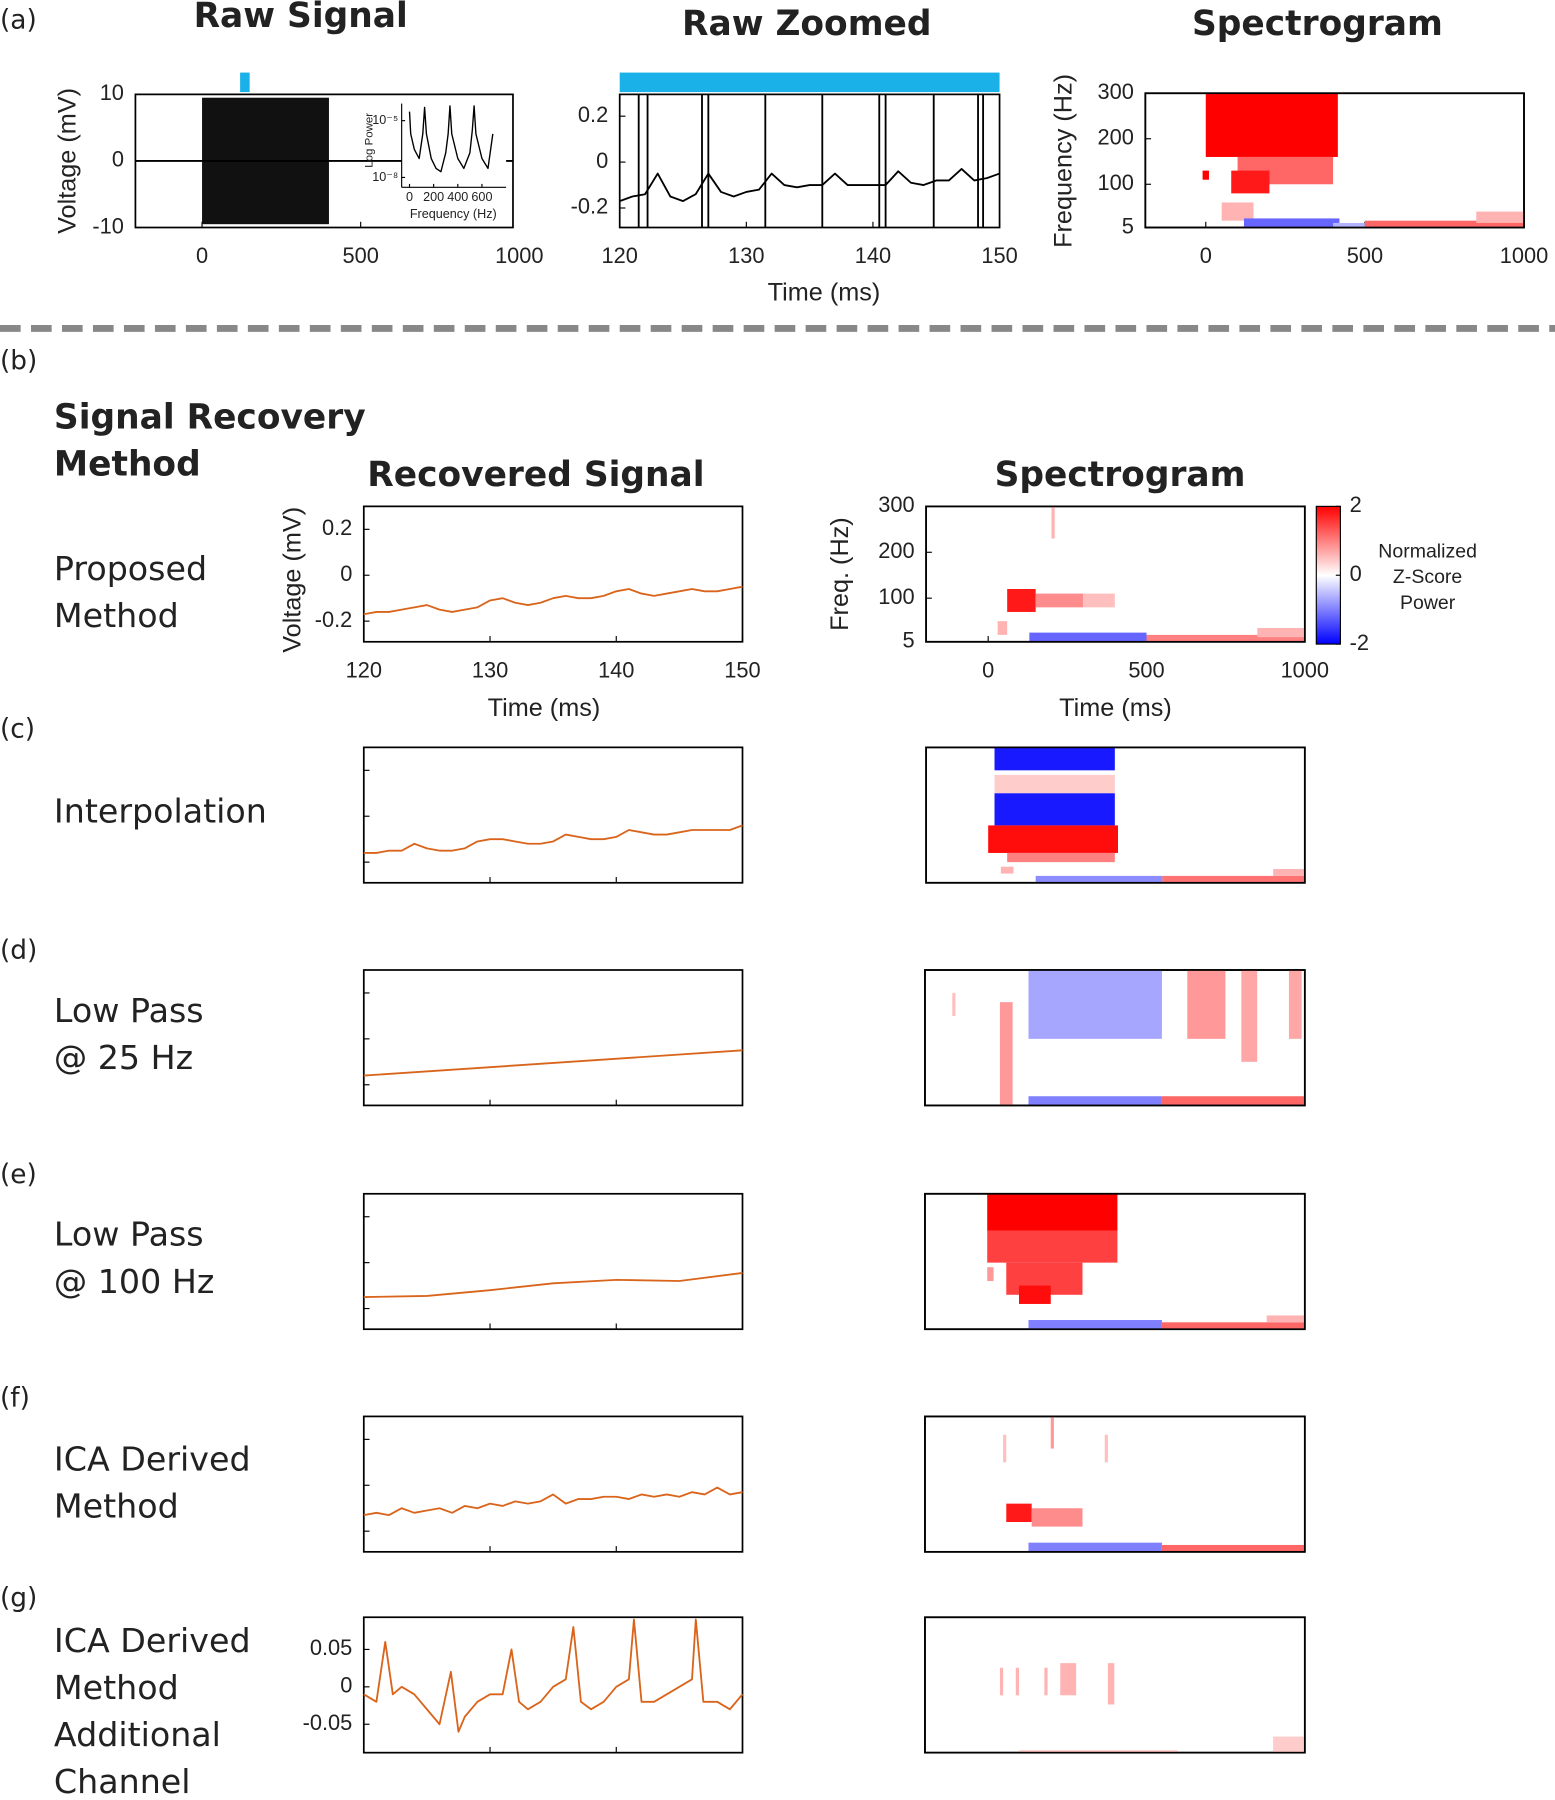  I want to click on y-tick-label: -10, so click(108, 225).